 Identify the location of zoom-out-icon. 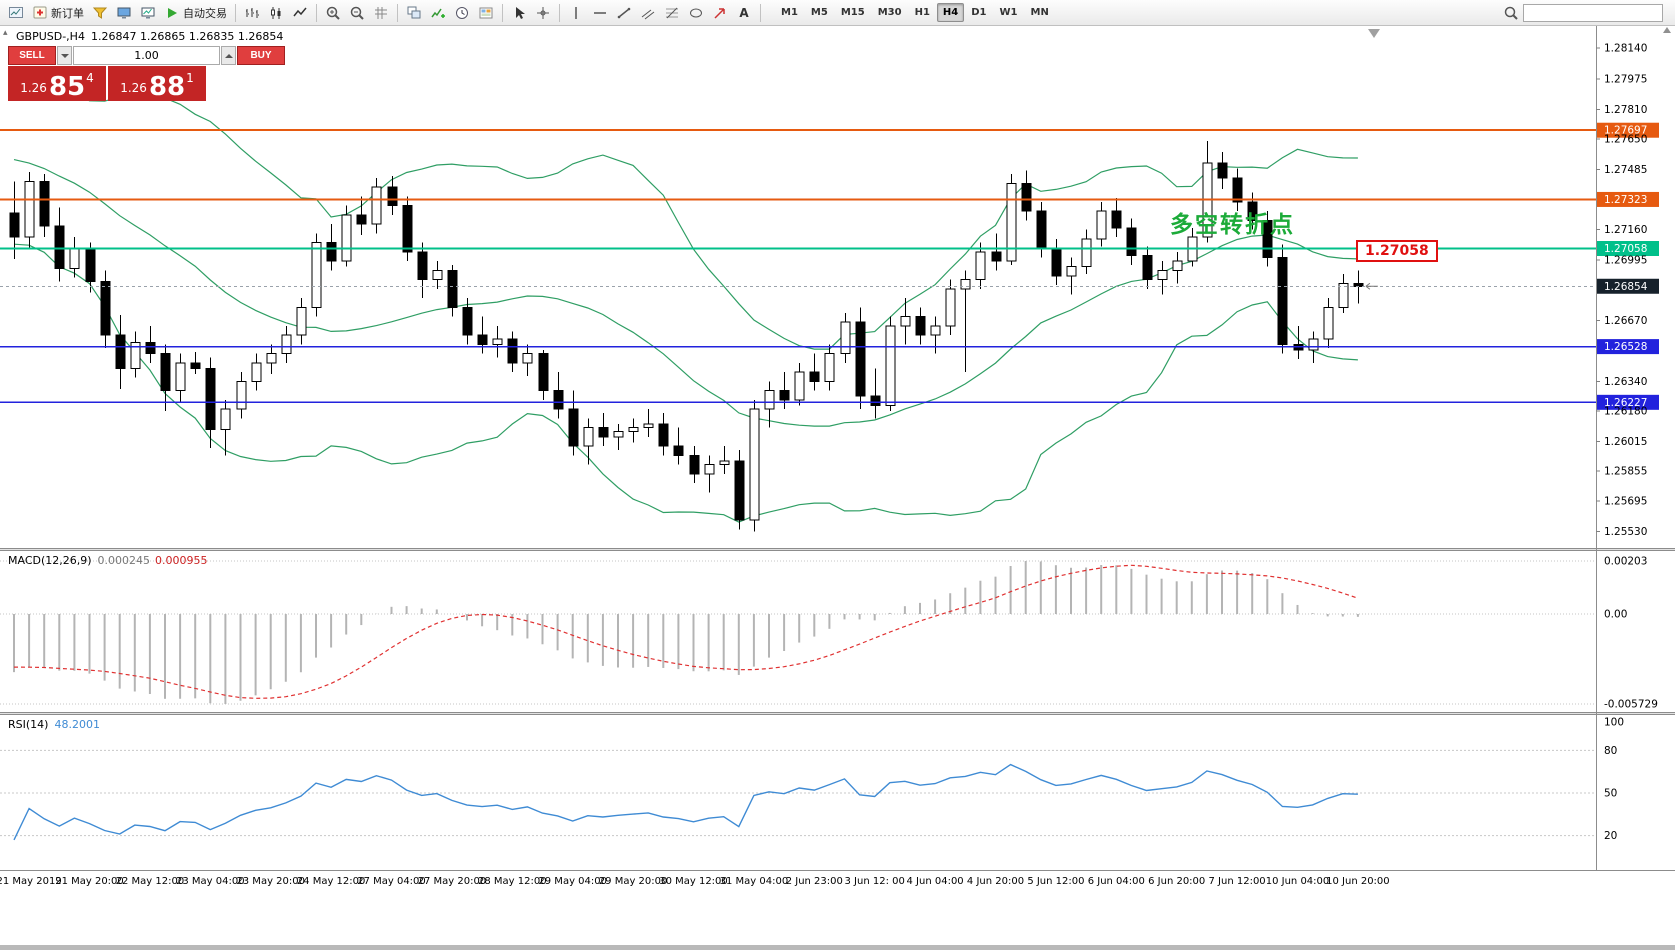
(357, 13).